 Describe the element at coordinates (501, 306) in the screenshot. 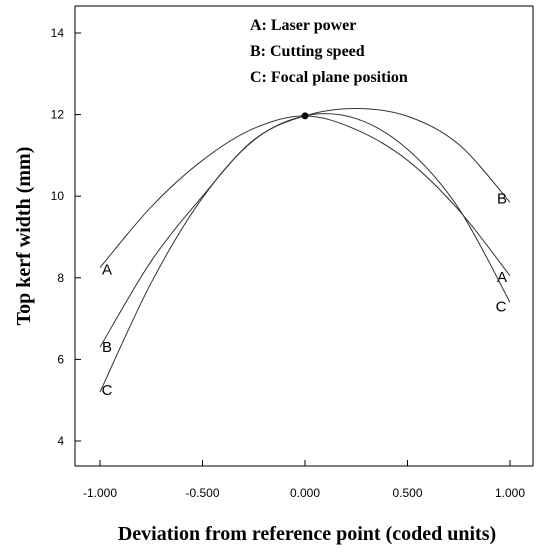

I see `curve-label-c-end: C` at that location.